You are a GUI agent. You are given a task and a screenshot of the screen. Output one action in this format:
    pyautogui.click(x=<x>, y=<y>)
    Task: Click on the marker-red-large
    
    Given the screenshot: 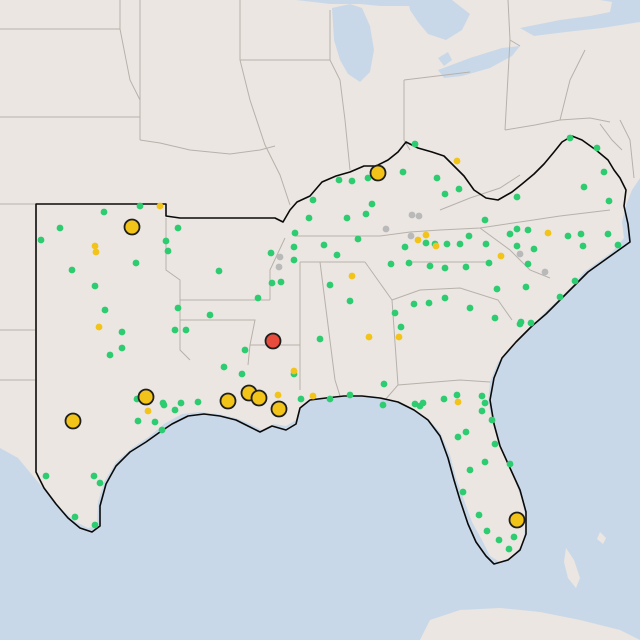 What is the action you would take?
    pyautogui.click(x=273, y=341)
    